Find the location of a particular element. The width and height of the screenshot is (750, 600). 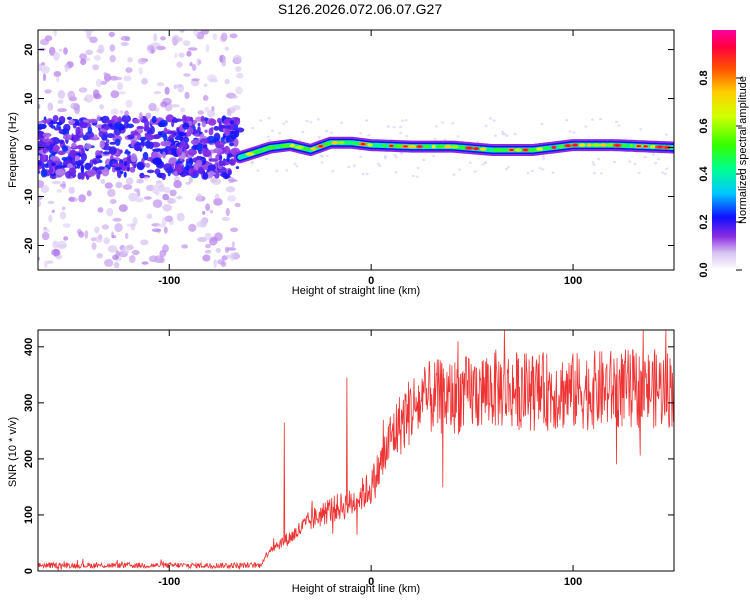

colorbar-label: Normalized spectral amplitude is located at coordinates (743, 150).